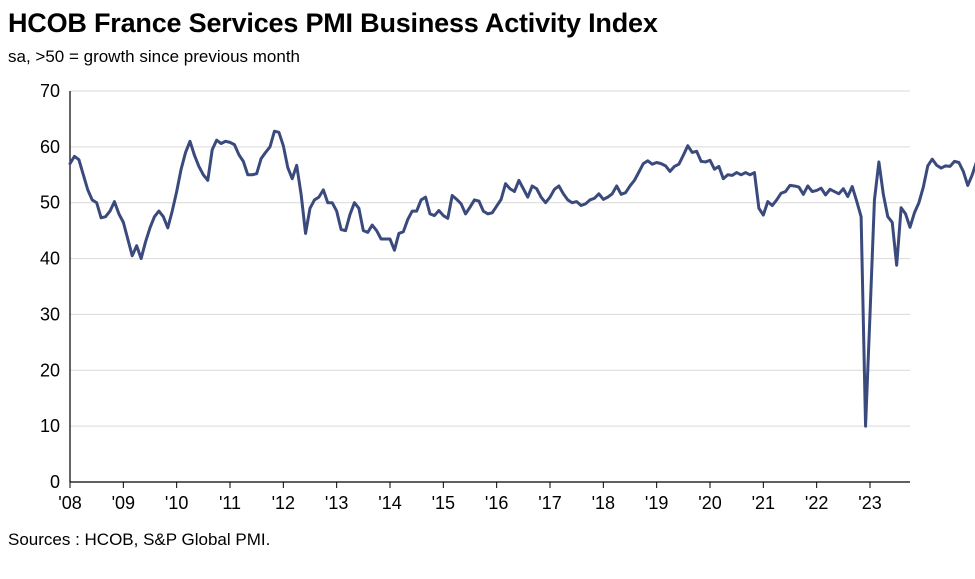 The height and width of the screenshot is (579, 975). Describe the element at coordinates (50, 370) in the screenshot. I see `y-tick-label: 20` at that location.